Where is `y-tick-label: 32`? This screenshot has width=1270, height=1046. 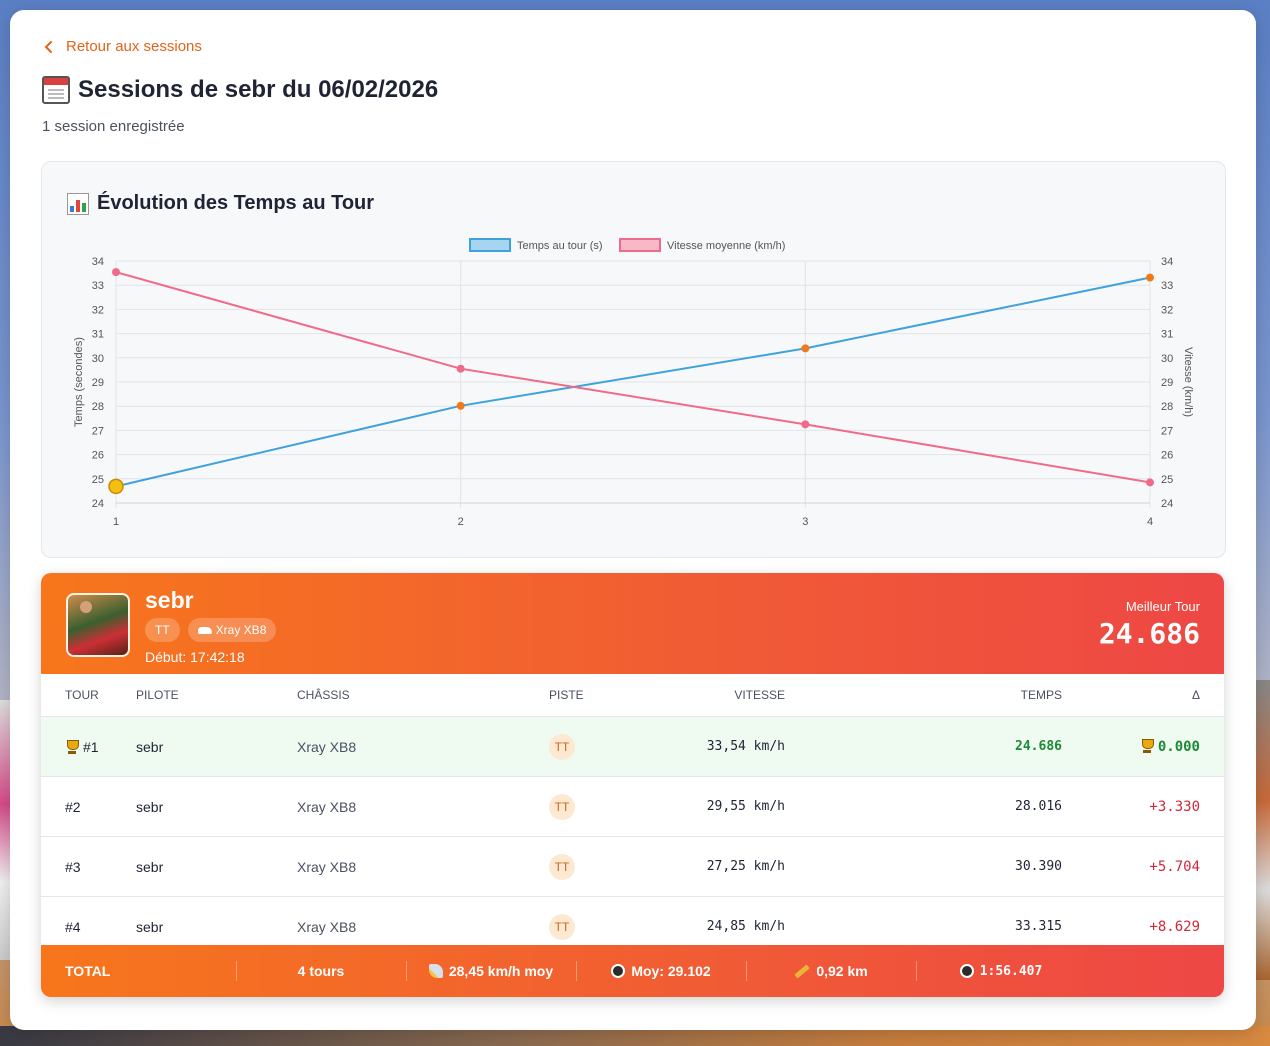 y-tick-label: 32 is located at coordinates (98, 310).